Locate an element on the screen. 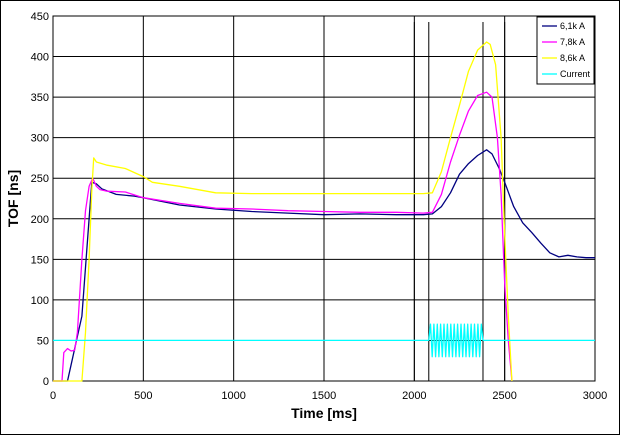  y-tick-label: 450 is located at coordinates (40, 17).